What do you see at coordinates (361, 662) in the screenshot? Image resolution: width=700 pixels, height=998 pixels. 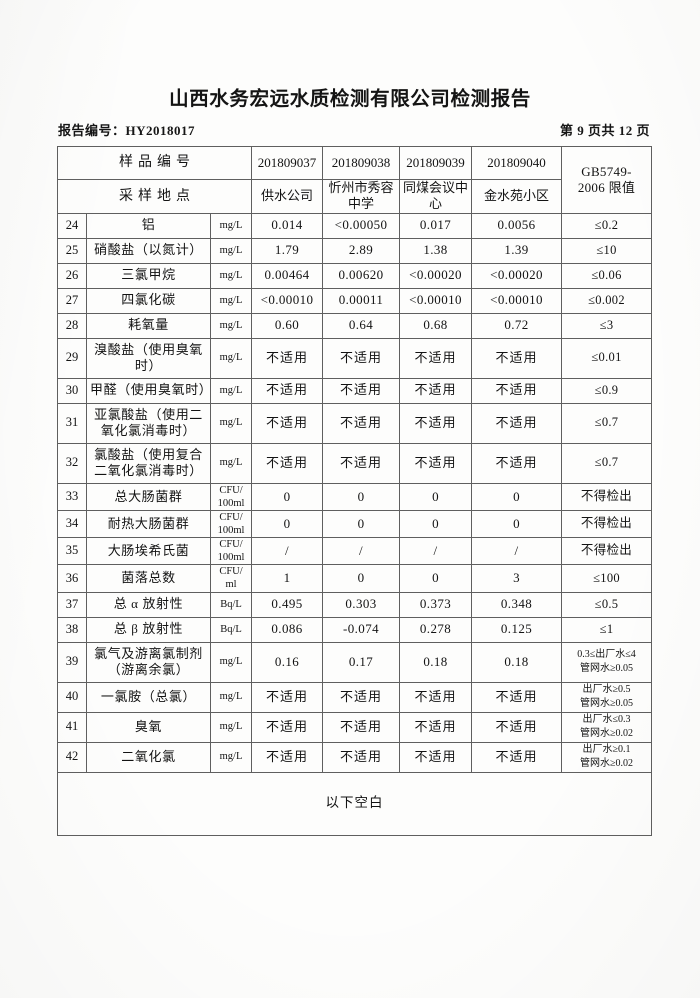 I see `measurement-value: 0.17` at bounding box center [361, 662].